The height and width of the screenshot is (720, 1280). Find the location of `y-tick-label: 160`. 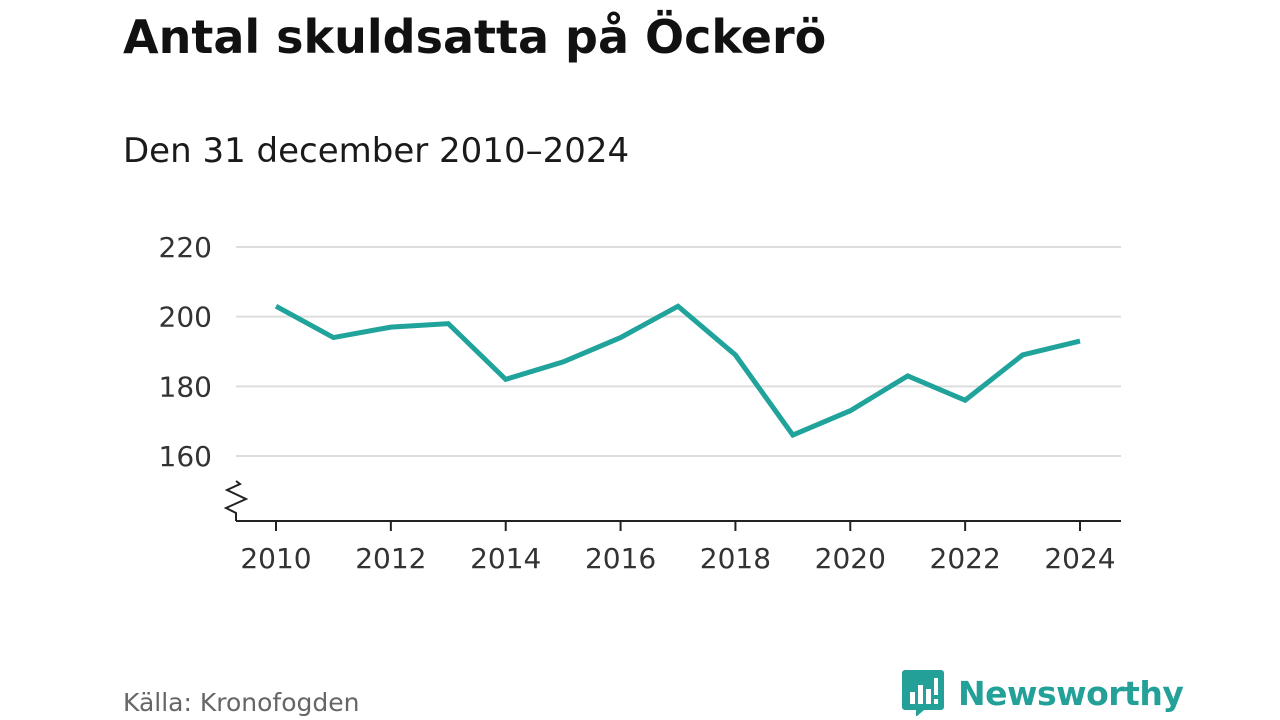

y-tick-label: 160 is located at coordinates (185, 456).